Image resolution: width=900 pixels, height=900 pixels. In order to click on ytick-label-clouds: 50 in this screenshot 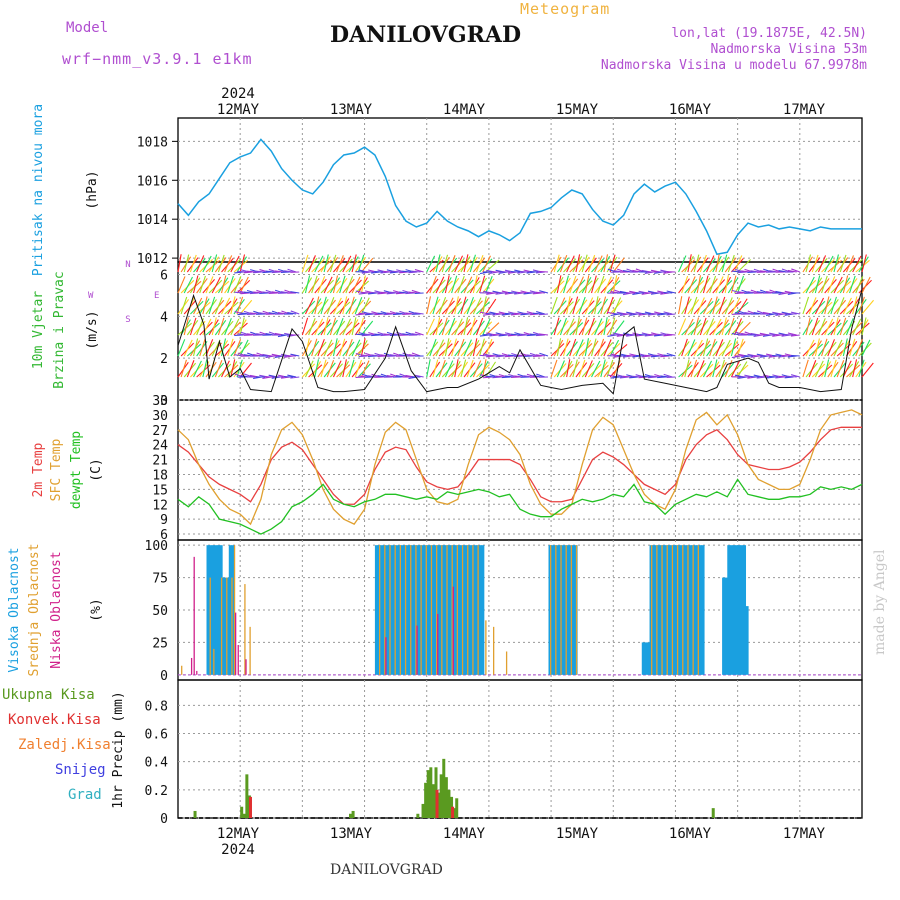, I will do `click(160, 611)`.